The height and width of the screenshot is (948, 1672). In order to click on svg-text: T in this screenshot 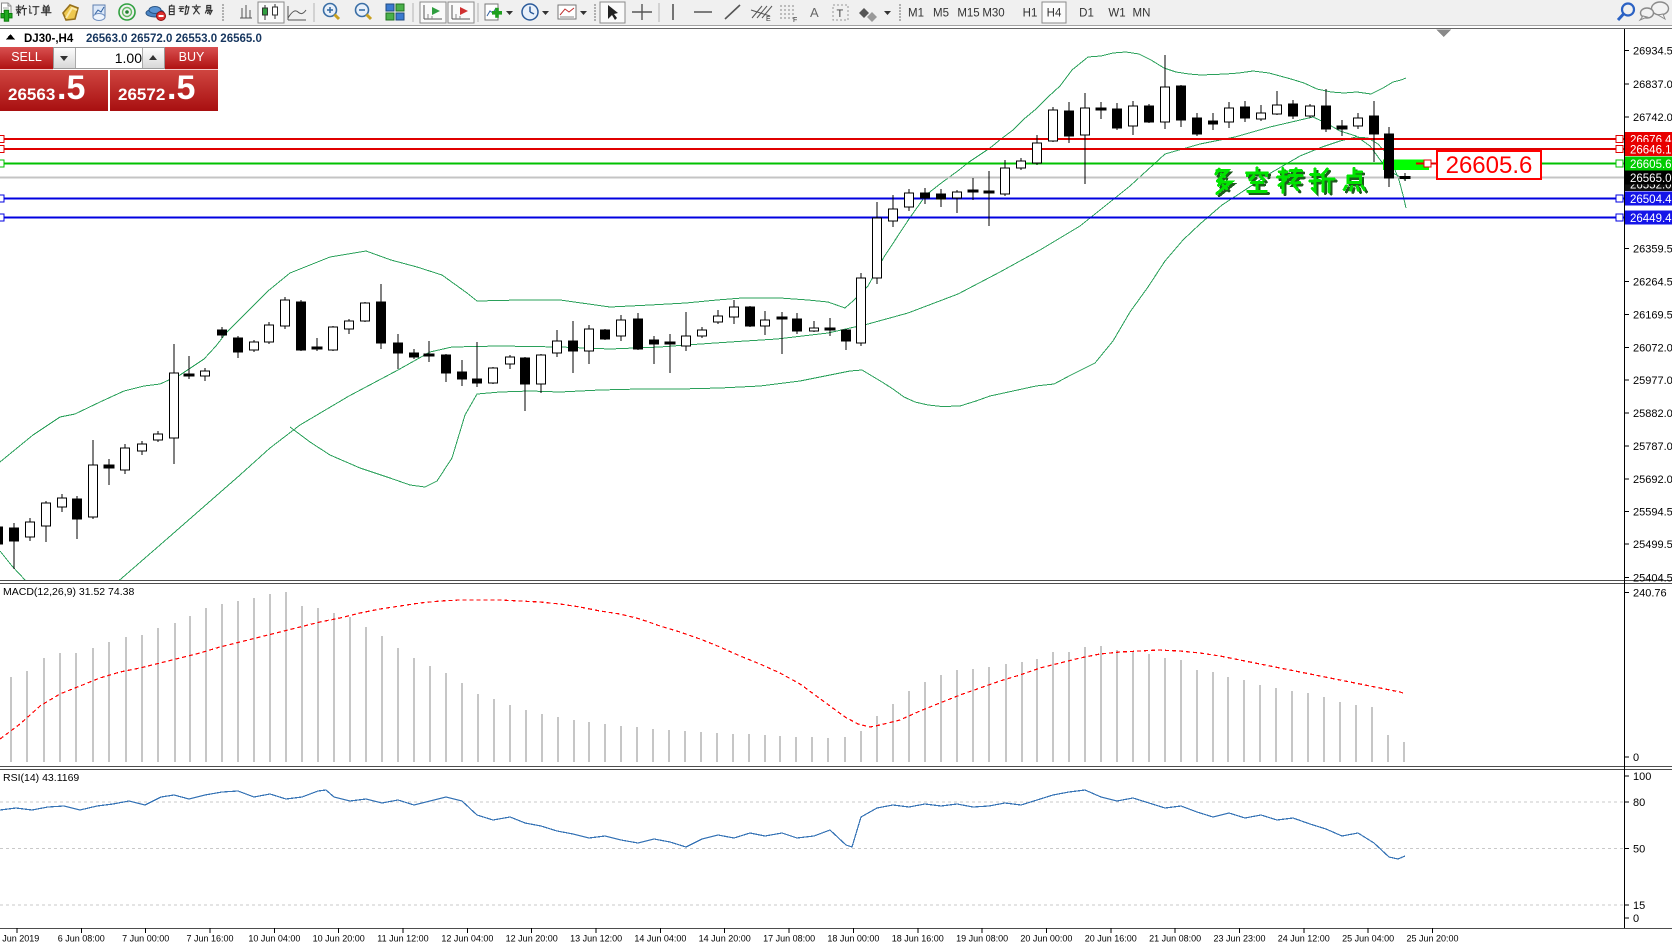, I will do `click(840, 14)`.